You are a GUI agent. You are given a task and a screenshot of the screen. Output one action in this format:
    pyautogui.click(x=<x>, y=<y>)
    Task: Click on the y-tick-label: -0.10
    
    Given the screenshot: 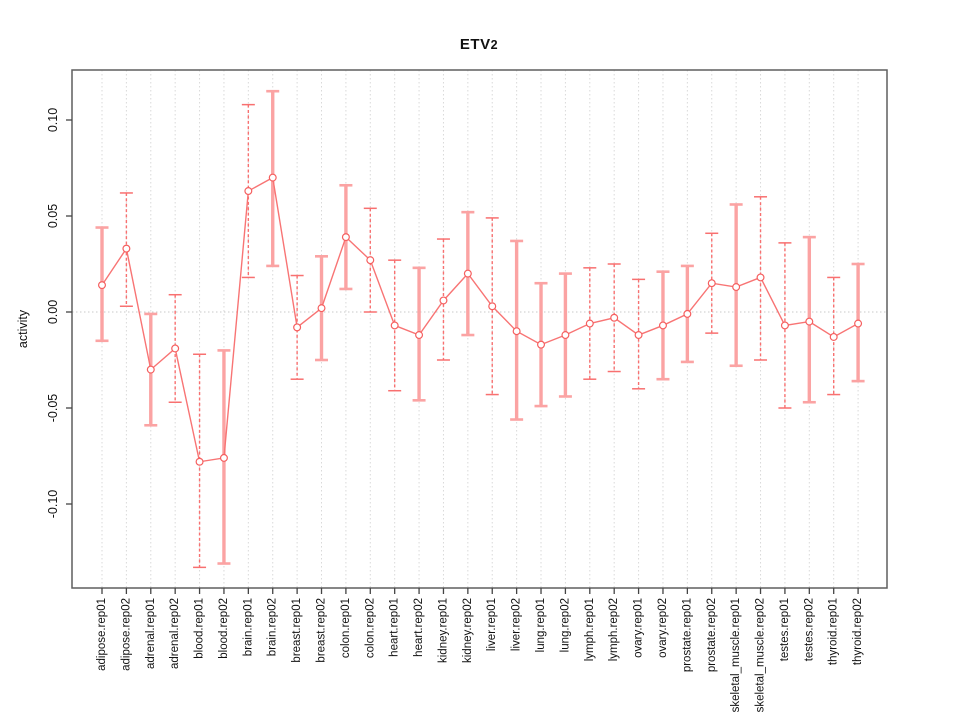 What is the action you would take?
    pyautogui.click(x=53, y=504)
    